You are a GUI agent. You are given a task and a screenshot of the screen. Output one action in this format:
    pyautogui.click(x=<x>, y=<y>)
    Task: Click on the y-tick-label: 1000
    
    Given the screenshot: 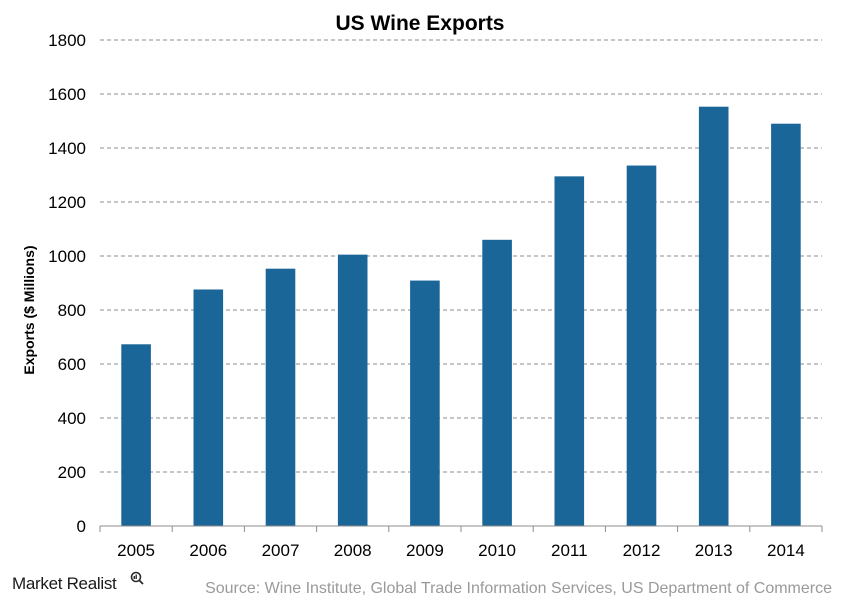 What is the action you would take?
    pyautogui.click(x=67, y=256)
    